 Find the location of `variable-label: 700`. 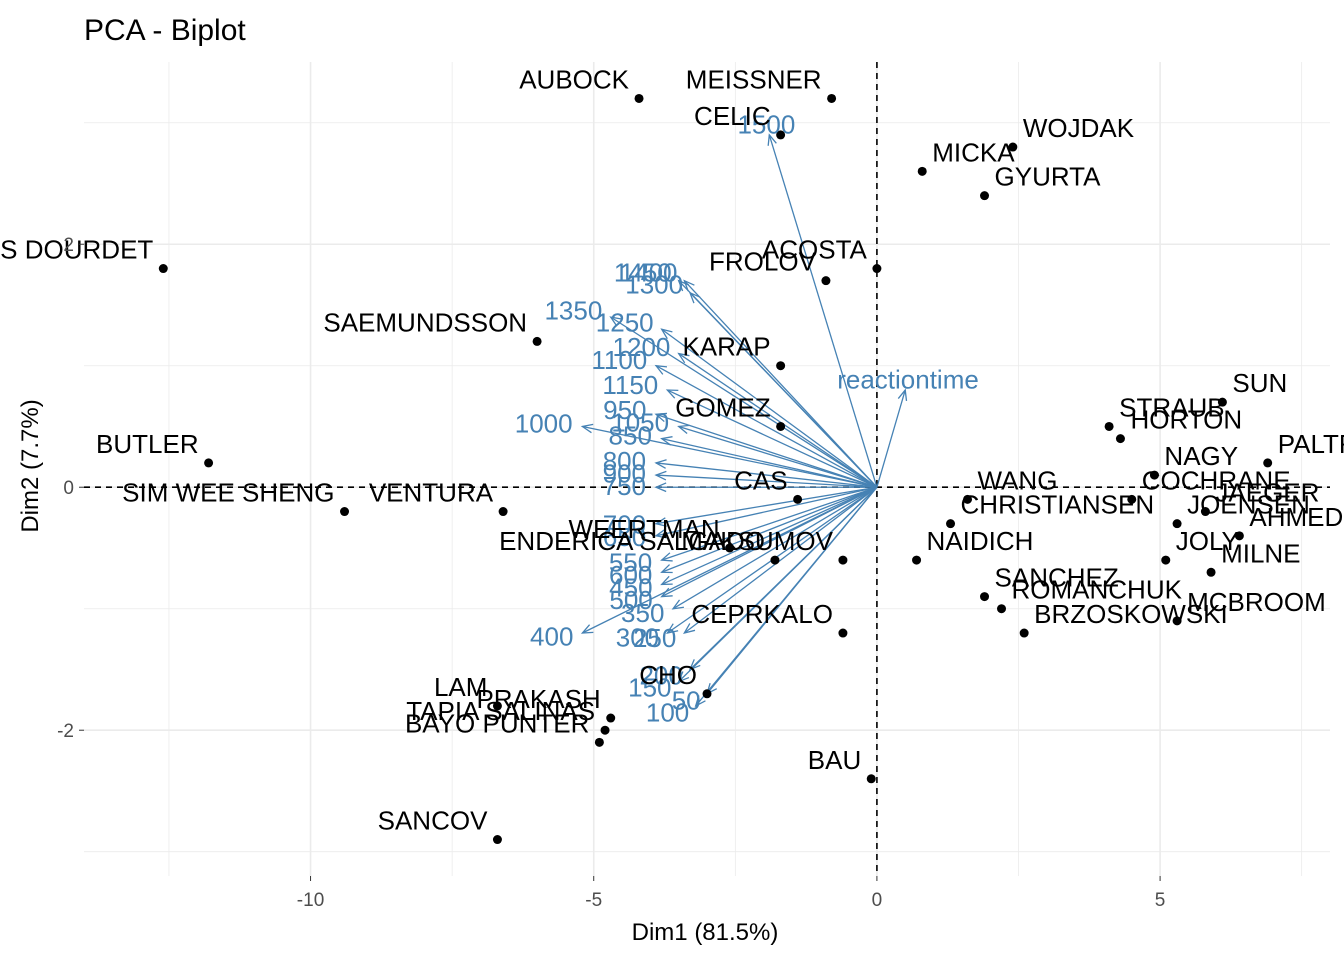

variable-label: 700 is located at coordinates (624, 524).